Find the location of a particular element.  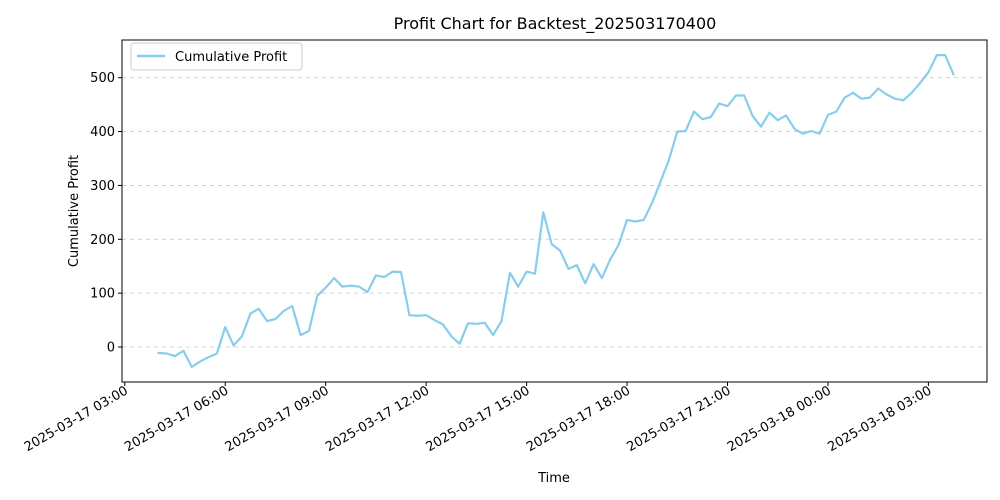

legend: Cumulative Profit is located at coordinates (216, 56).